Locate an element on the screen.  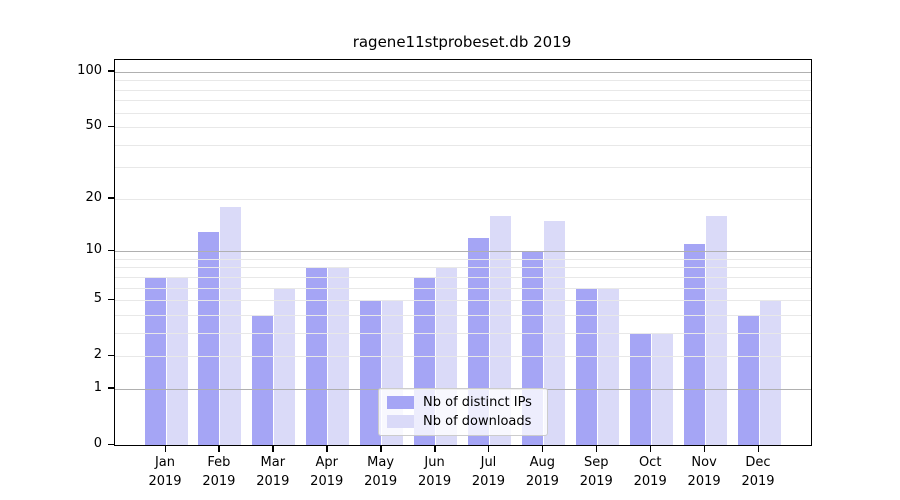
legend-label-downloads: Nb of downloads is located at coordinates (477, 421).